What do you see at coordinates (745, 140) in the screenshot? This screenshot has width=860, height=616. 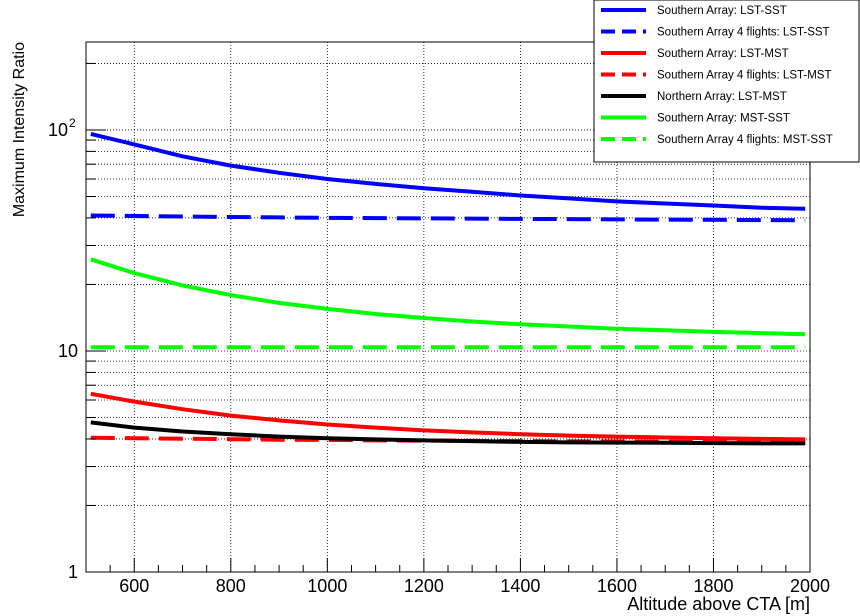 I see `legend-label: Southern Array 4 flights: MST-SST` at bounding box center [745, 140].